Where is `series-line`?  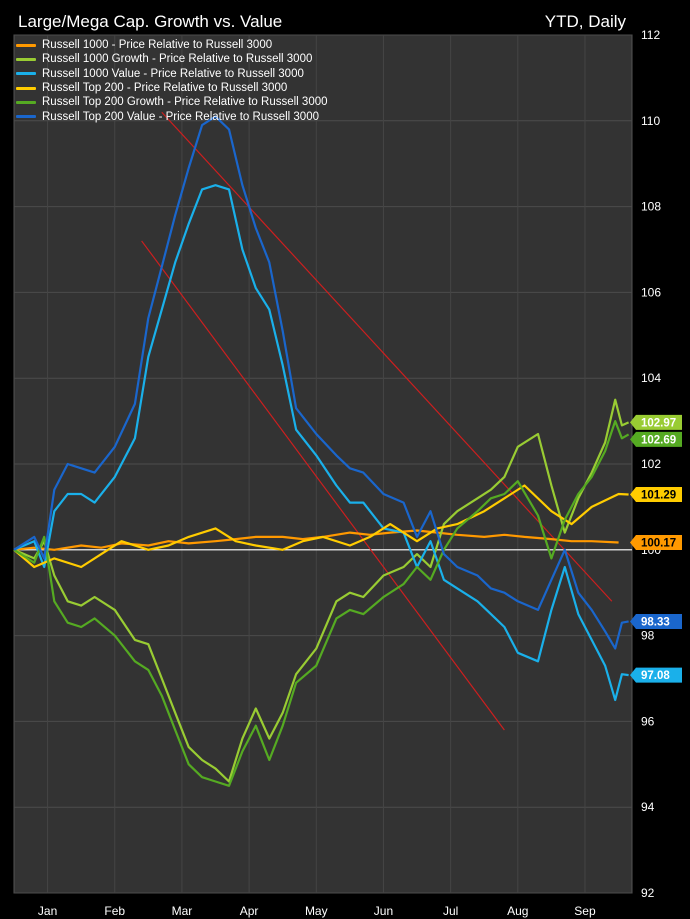 series-line is located at coordinates (321, 526).